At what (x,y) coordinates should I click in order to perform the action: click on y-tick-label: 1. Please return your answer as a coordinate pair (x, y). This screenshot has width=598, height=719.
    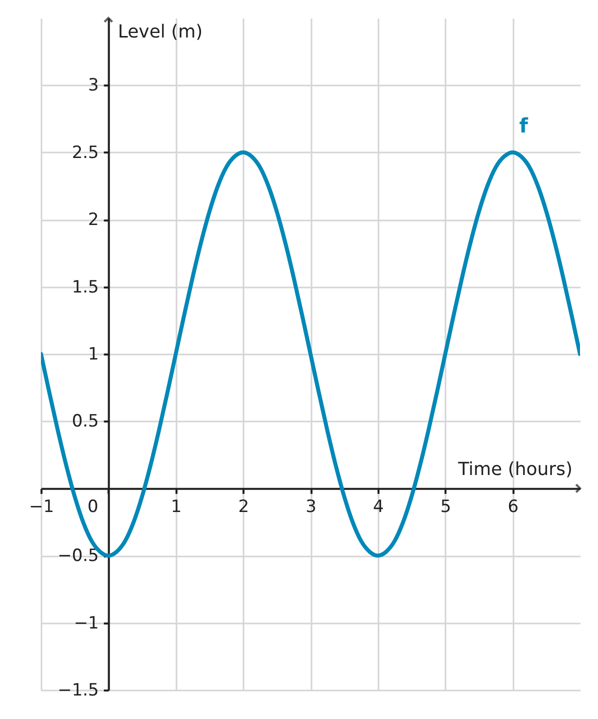
    Looking at the image, I should click on (93, 354).